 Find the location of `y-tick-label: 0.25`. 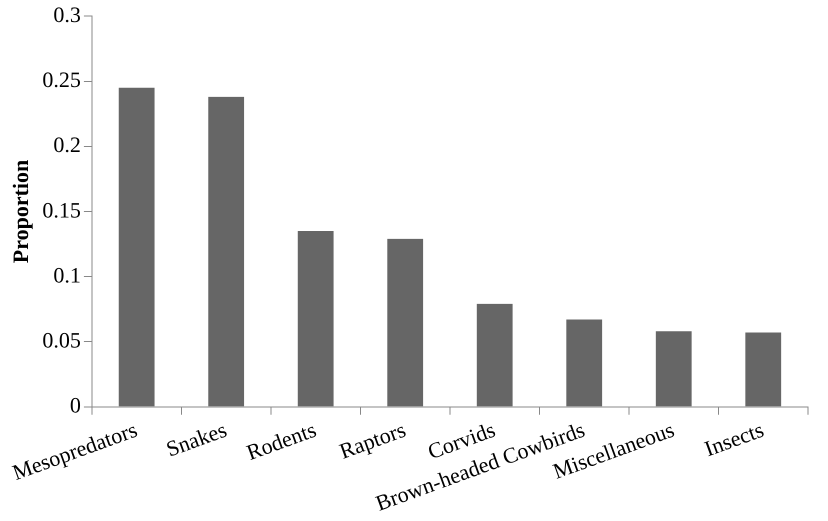

y-tick-label: 0.25 is located at coordinates (61, 79).